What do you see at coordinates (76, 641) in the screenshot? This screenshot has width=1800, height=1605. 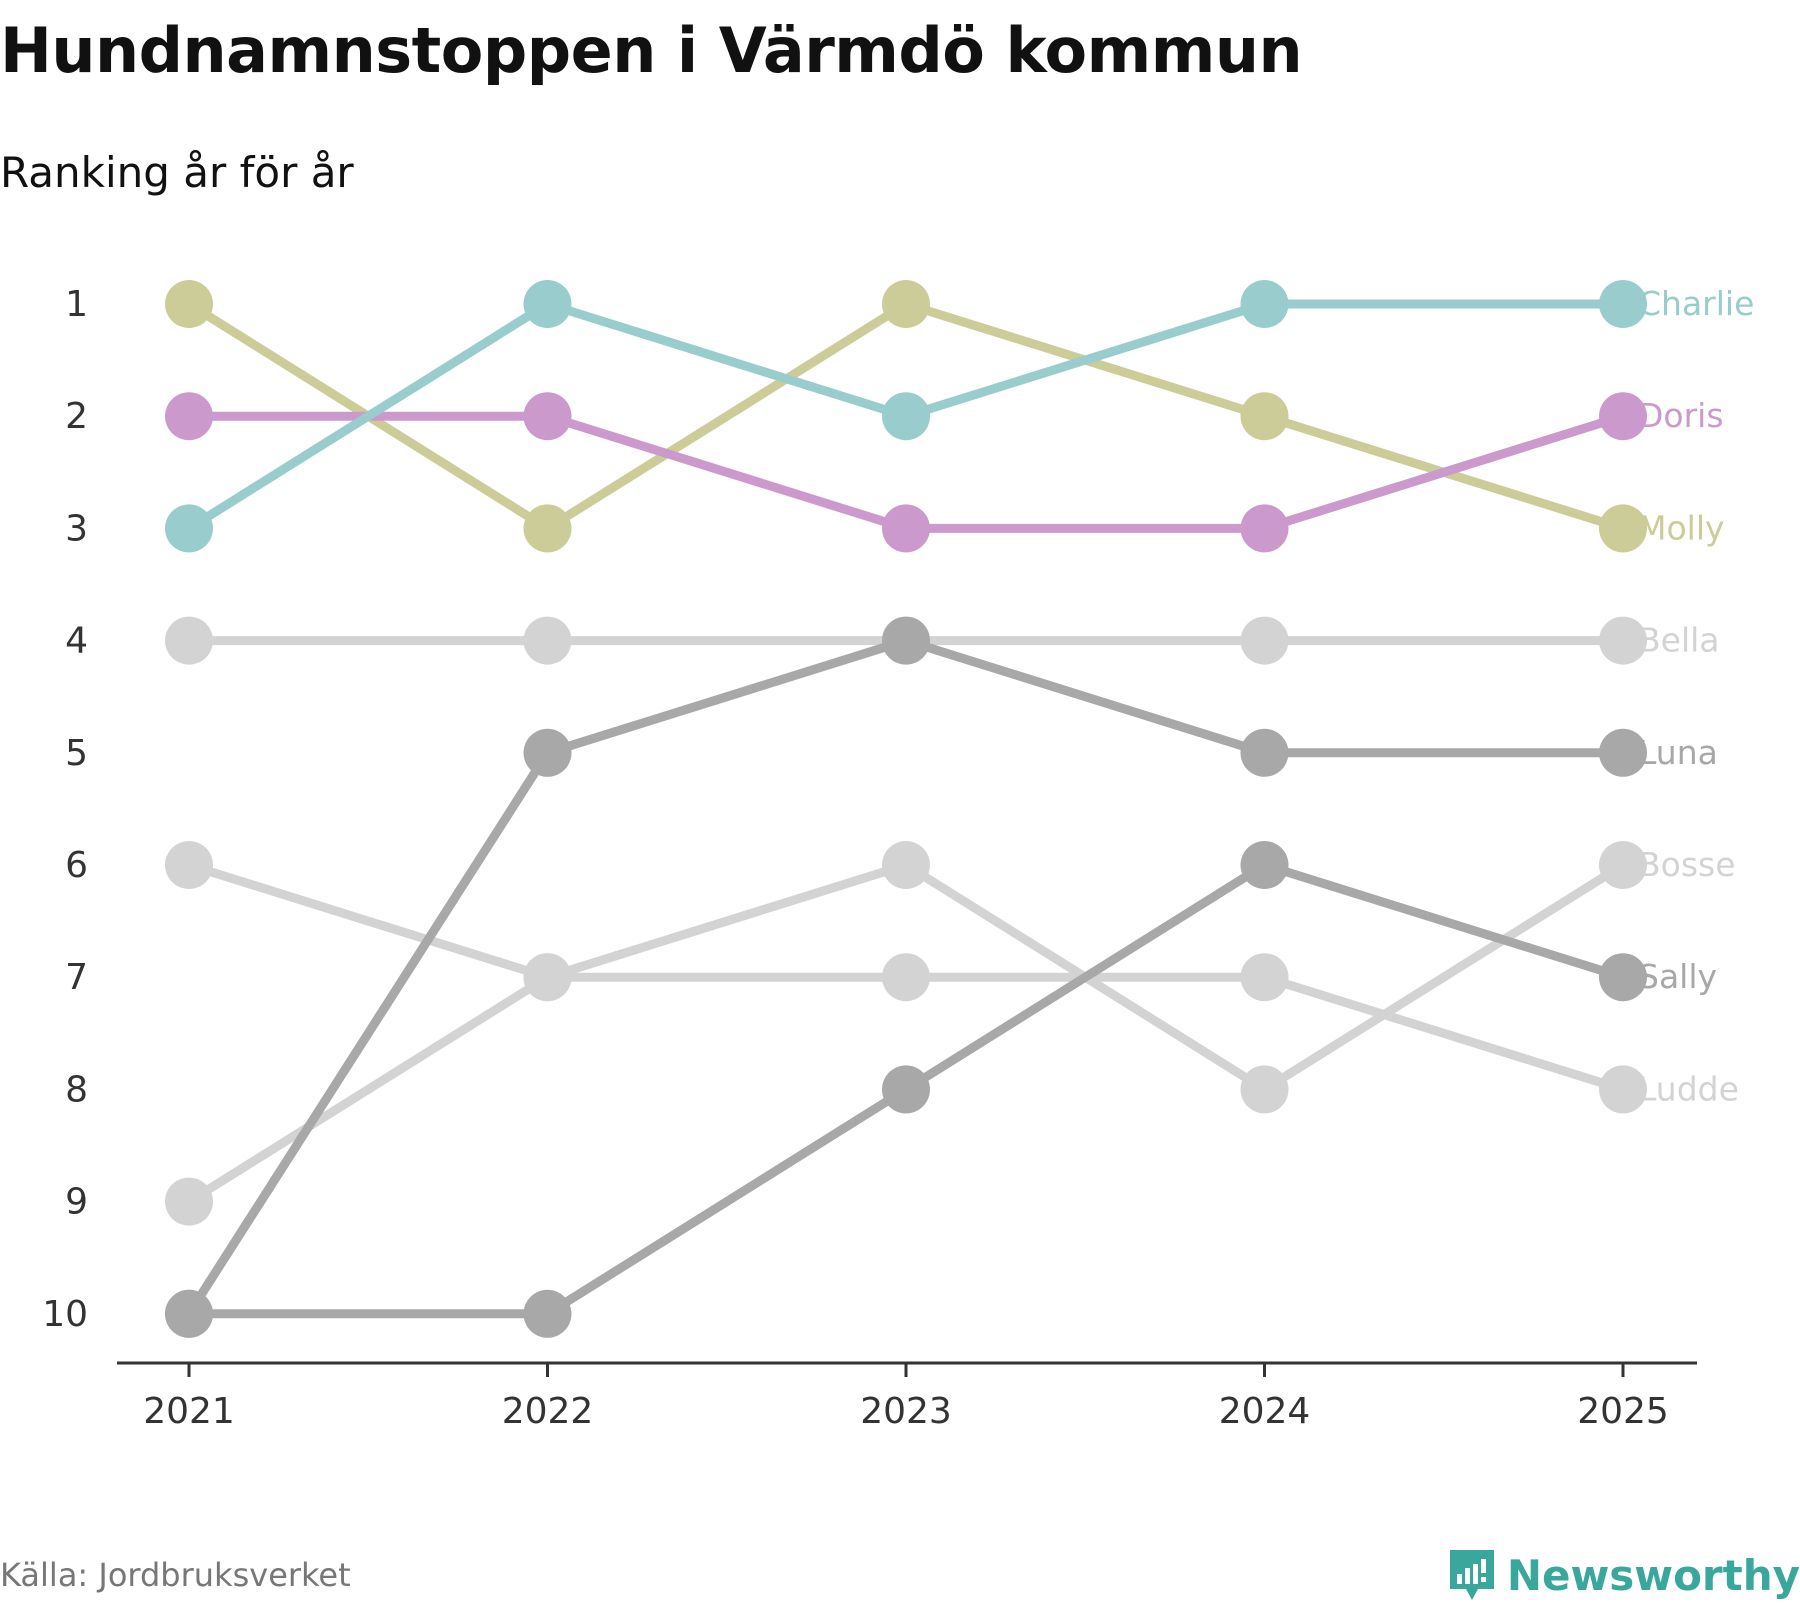 I see `y-tick-label-4: 4` at bounding box center [76, 641].